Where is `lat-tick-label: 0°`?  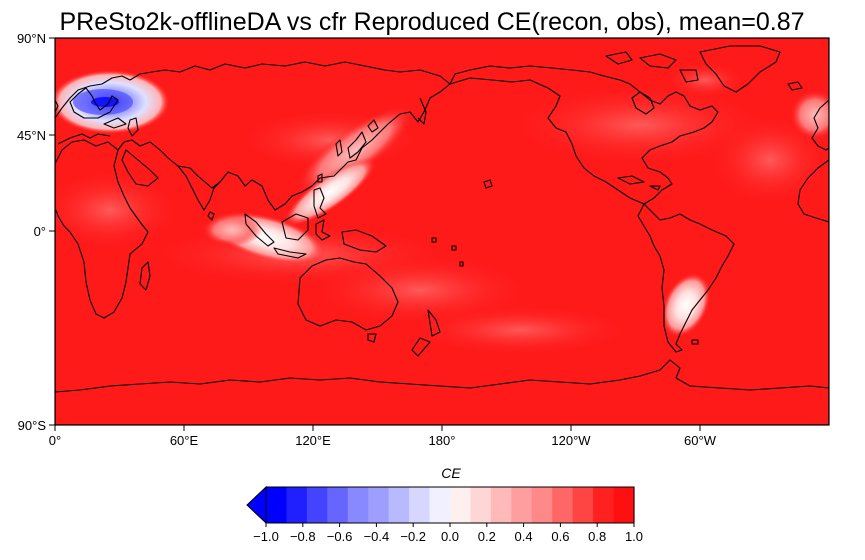
lat-tick-label: 0° is located at coordinates (40, 231).